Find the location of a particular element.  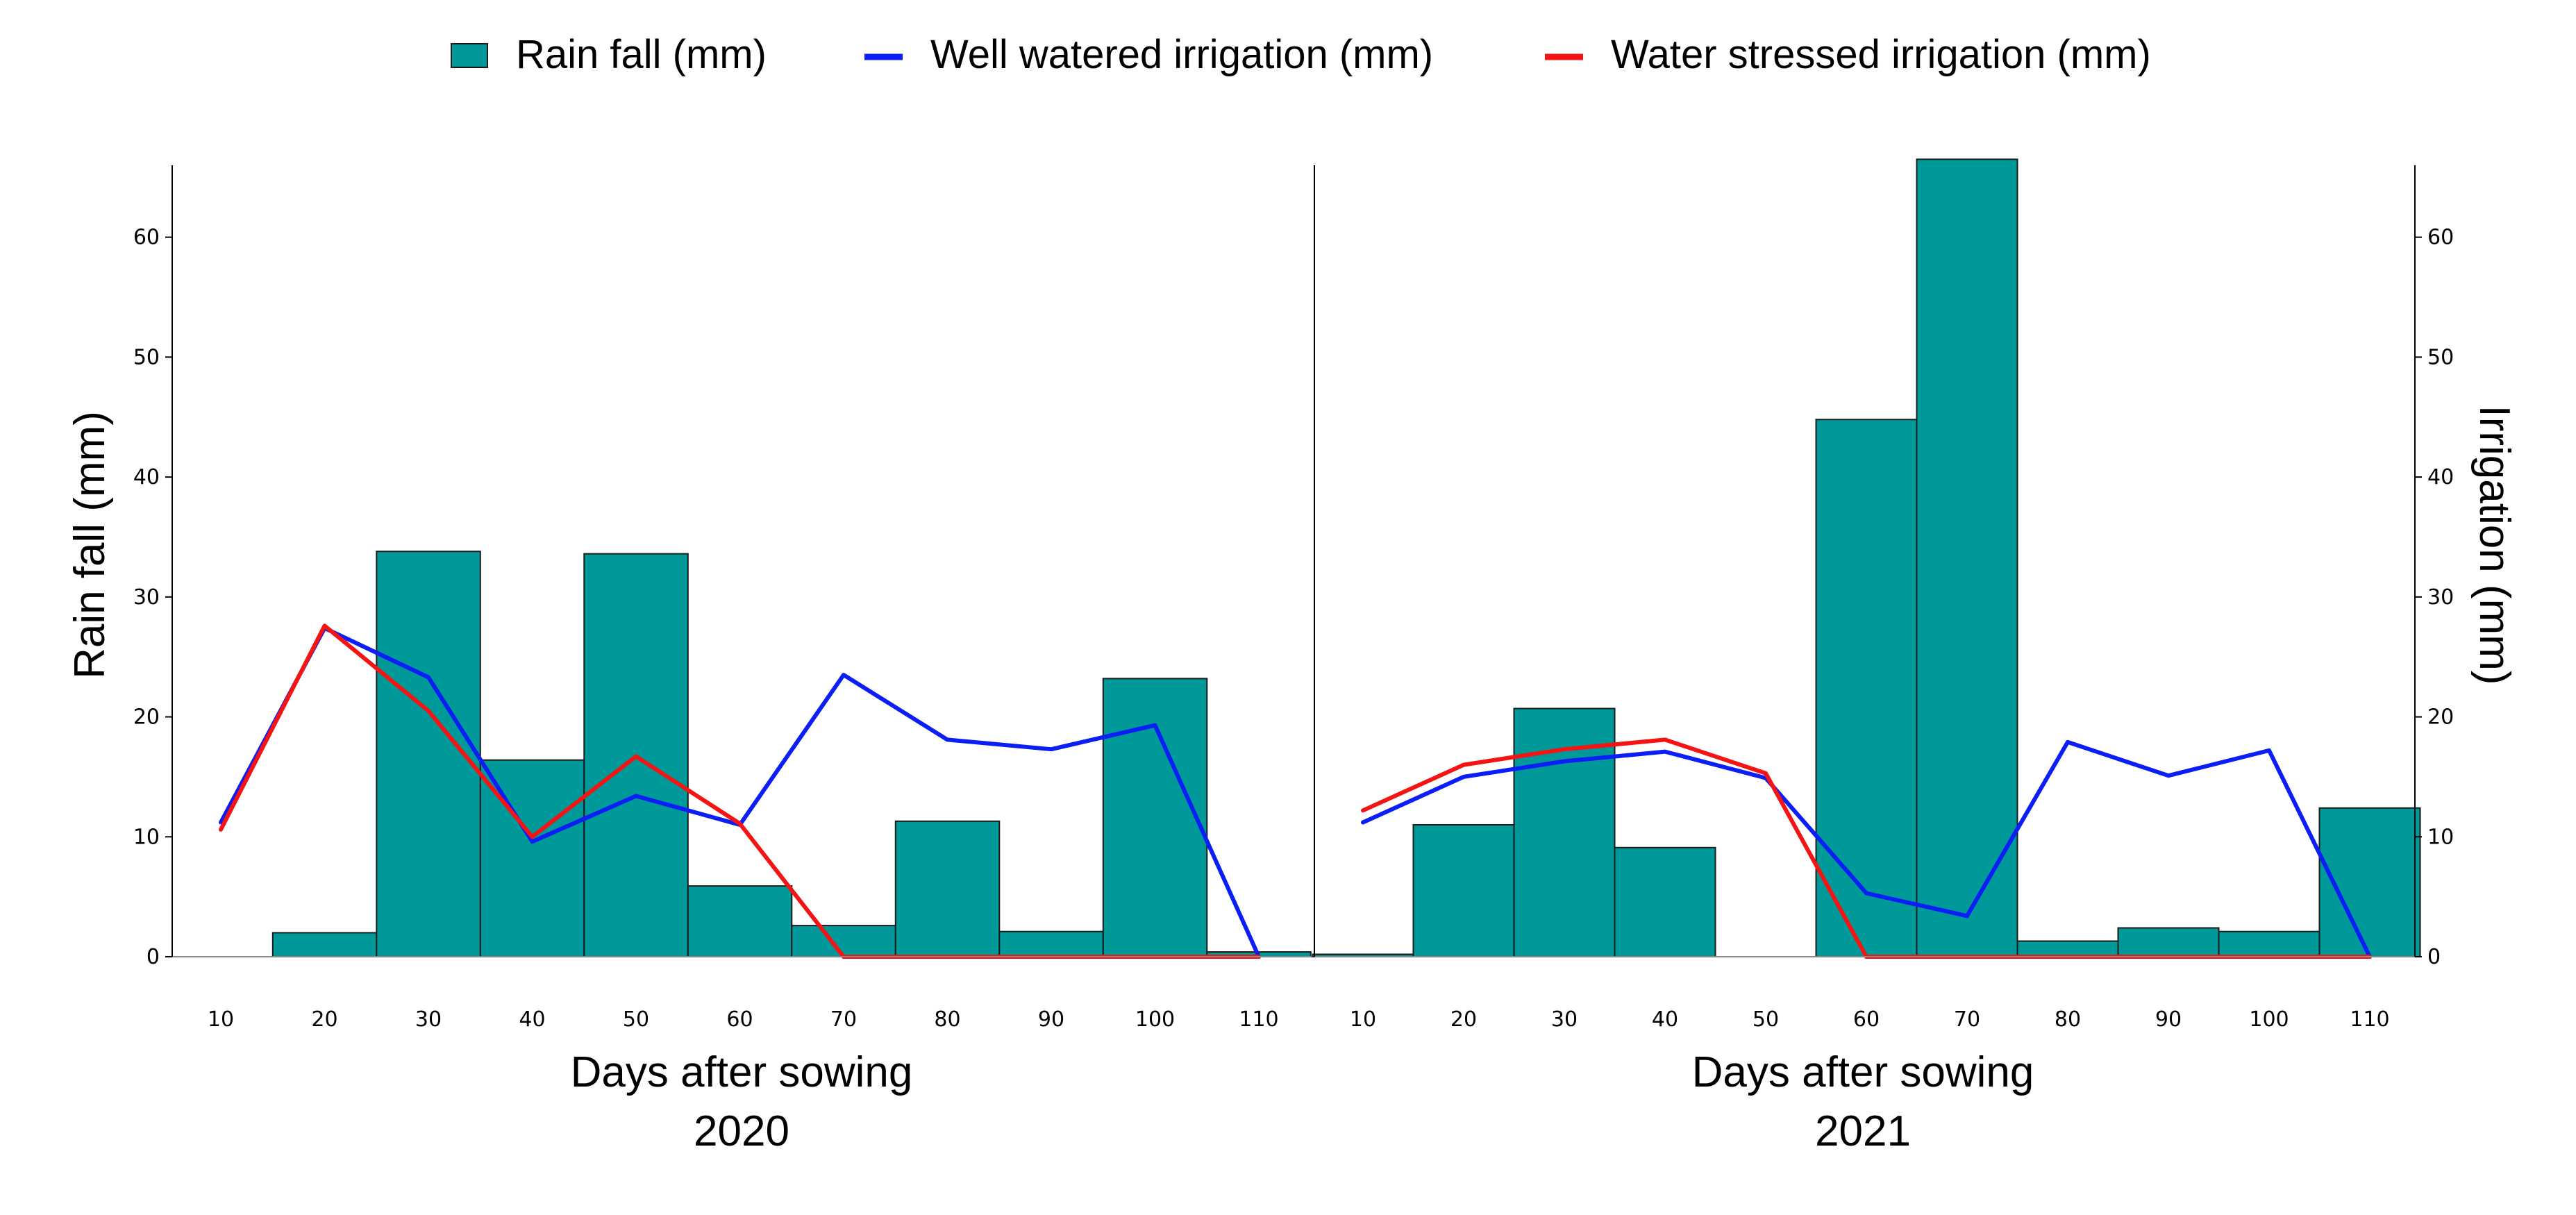

legend-rain-swatch is located at coordinates (469, 56).